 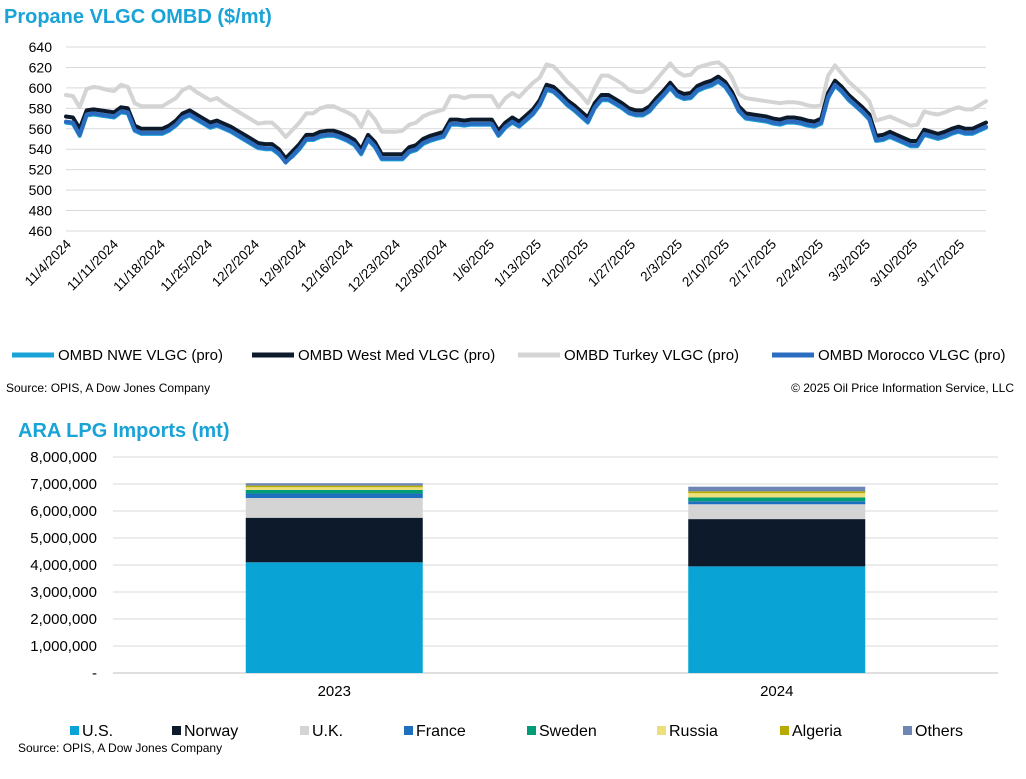 I want to click on x-tick-label: 2023, so click(x=334, y=691).